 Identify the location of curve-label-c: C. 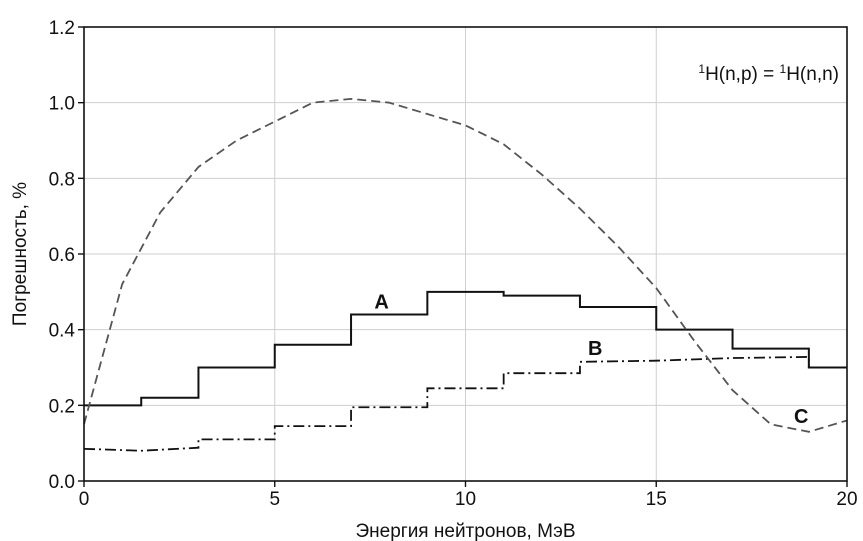
(801, 417).